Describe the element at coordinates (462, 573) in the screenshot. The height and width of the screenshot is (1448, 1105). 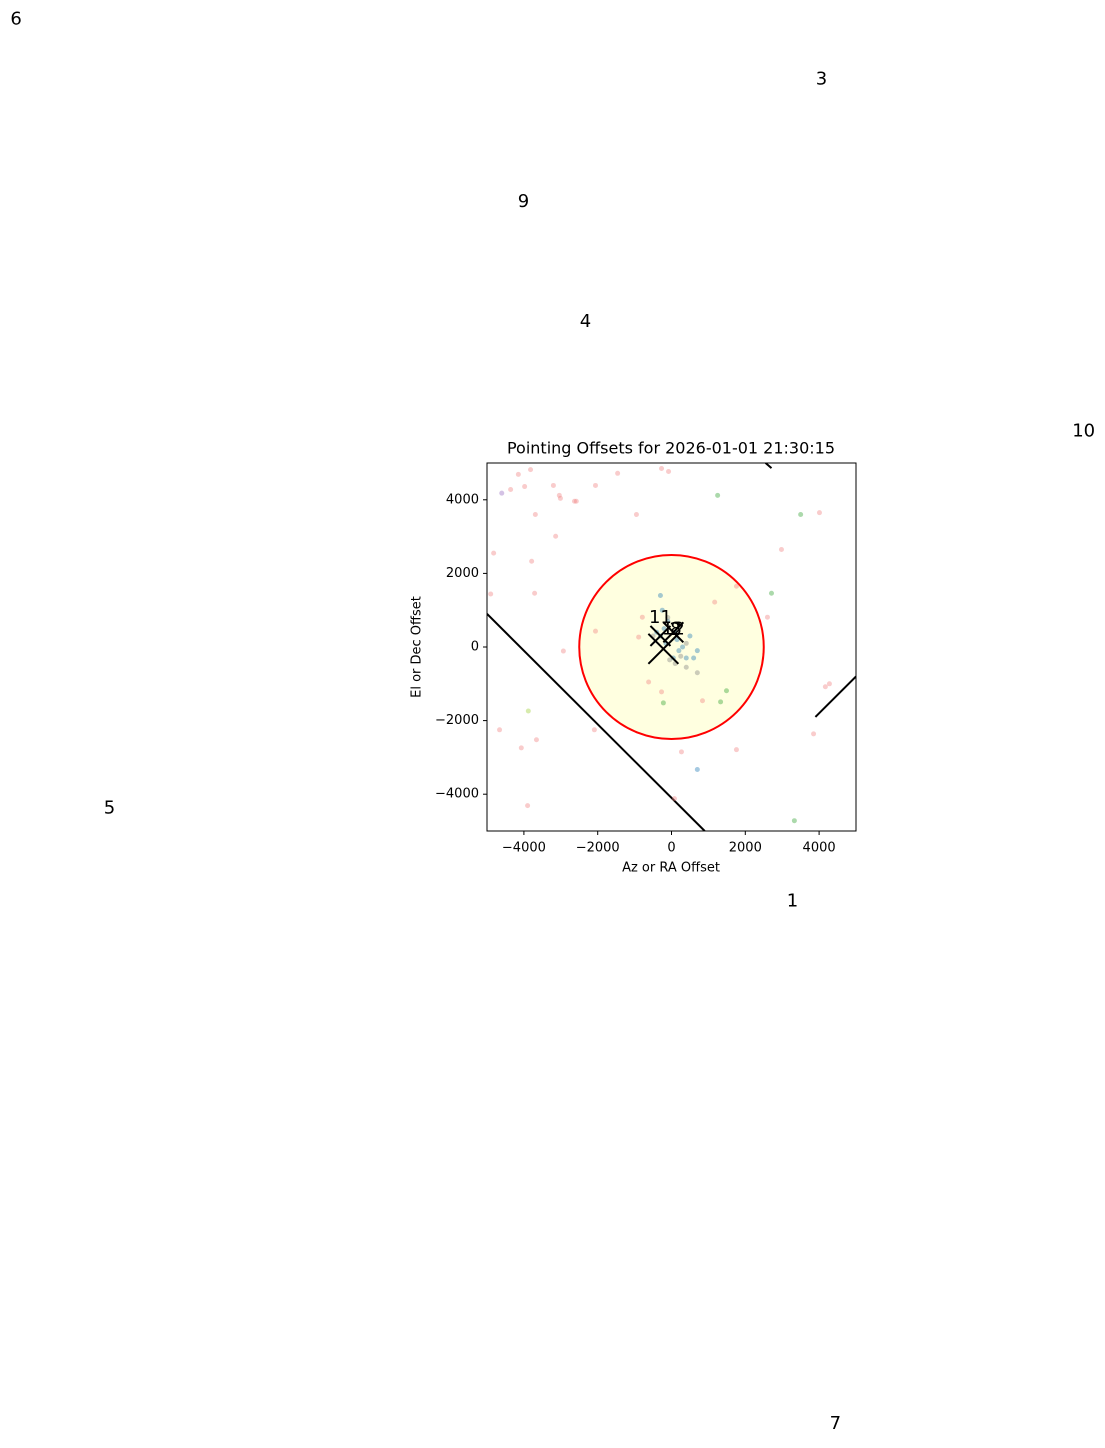
I see `y-tick-label: 2000` at that location.